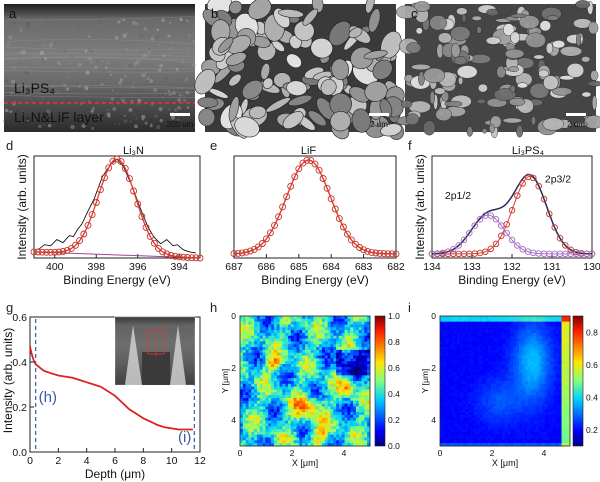  Describe the element at coordinates (172, 461) in the screenshot. I see `x-tick-label: 10` at that location.